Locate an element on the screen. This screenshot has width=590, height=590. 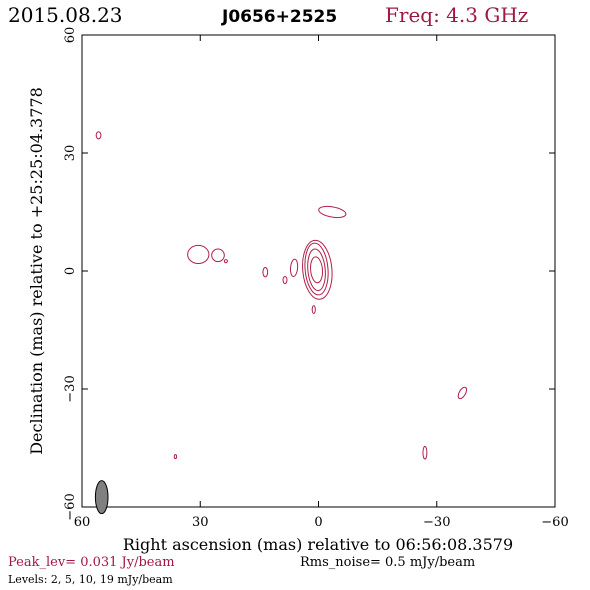
contour-levels: Levels: 2, 5, 10, 19 mJy/beam is located at coordinates (90, 579).